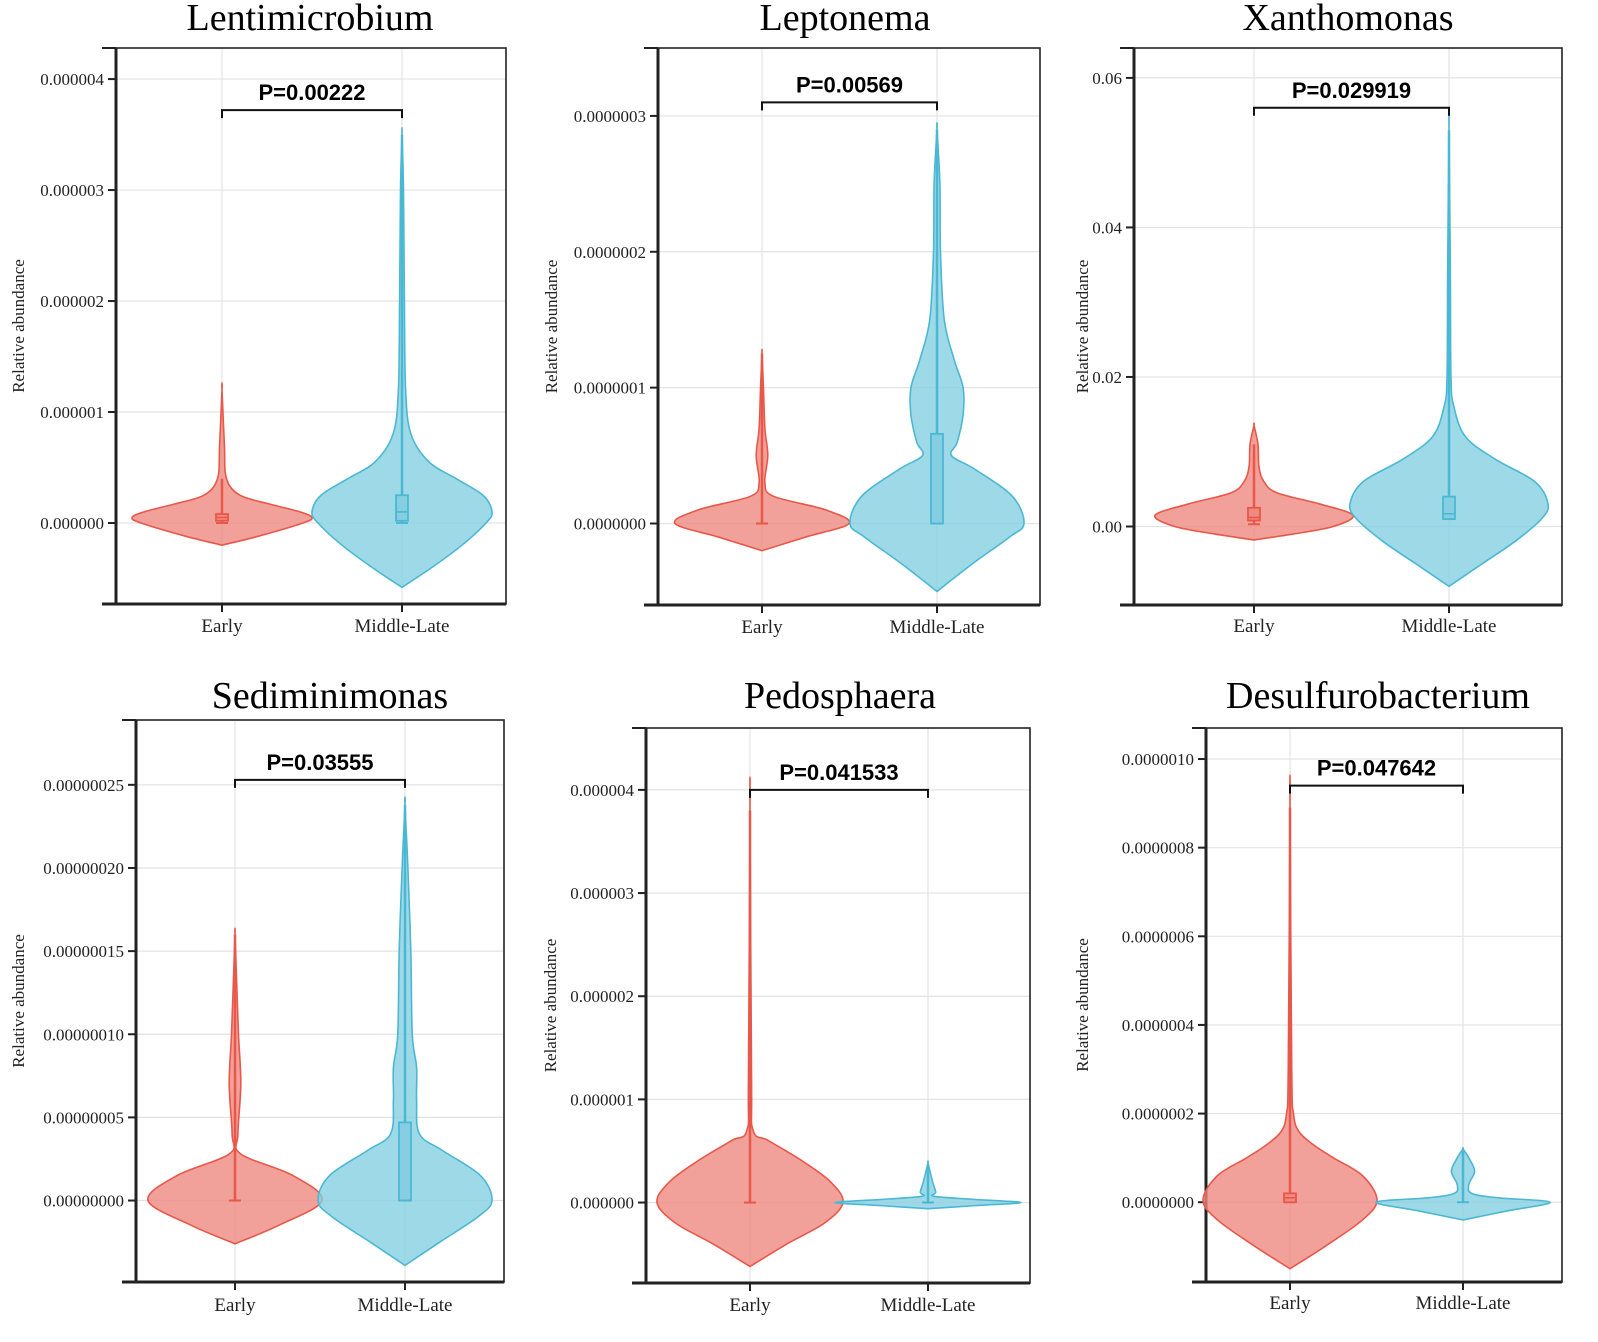 The height and width of the screenshot is (1342, 1598). What do you see at coordinates (1107, 227) in the screenshot?
I see `y-tick-label: 0.04` at bounding box center [1107, 227].